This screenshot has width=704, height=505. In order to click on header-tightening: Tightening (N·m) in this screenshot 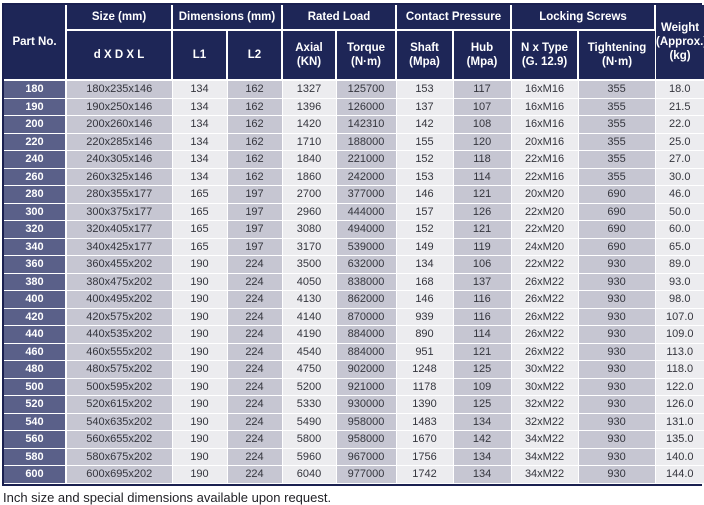, I will do `click(617, 55)`.